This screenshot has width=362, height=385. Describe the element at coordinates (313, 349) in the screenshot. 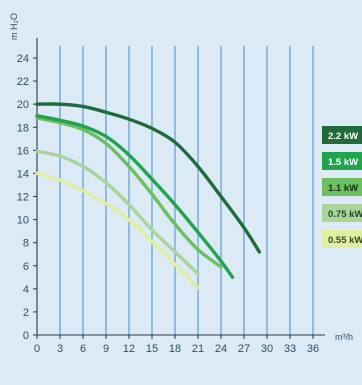

I see `x-tick-label: 36` at that location.